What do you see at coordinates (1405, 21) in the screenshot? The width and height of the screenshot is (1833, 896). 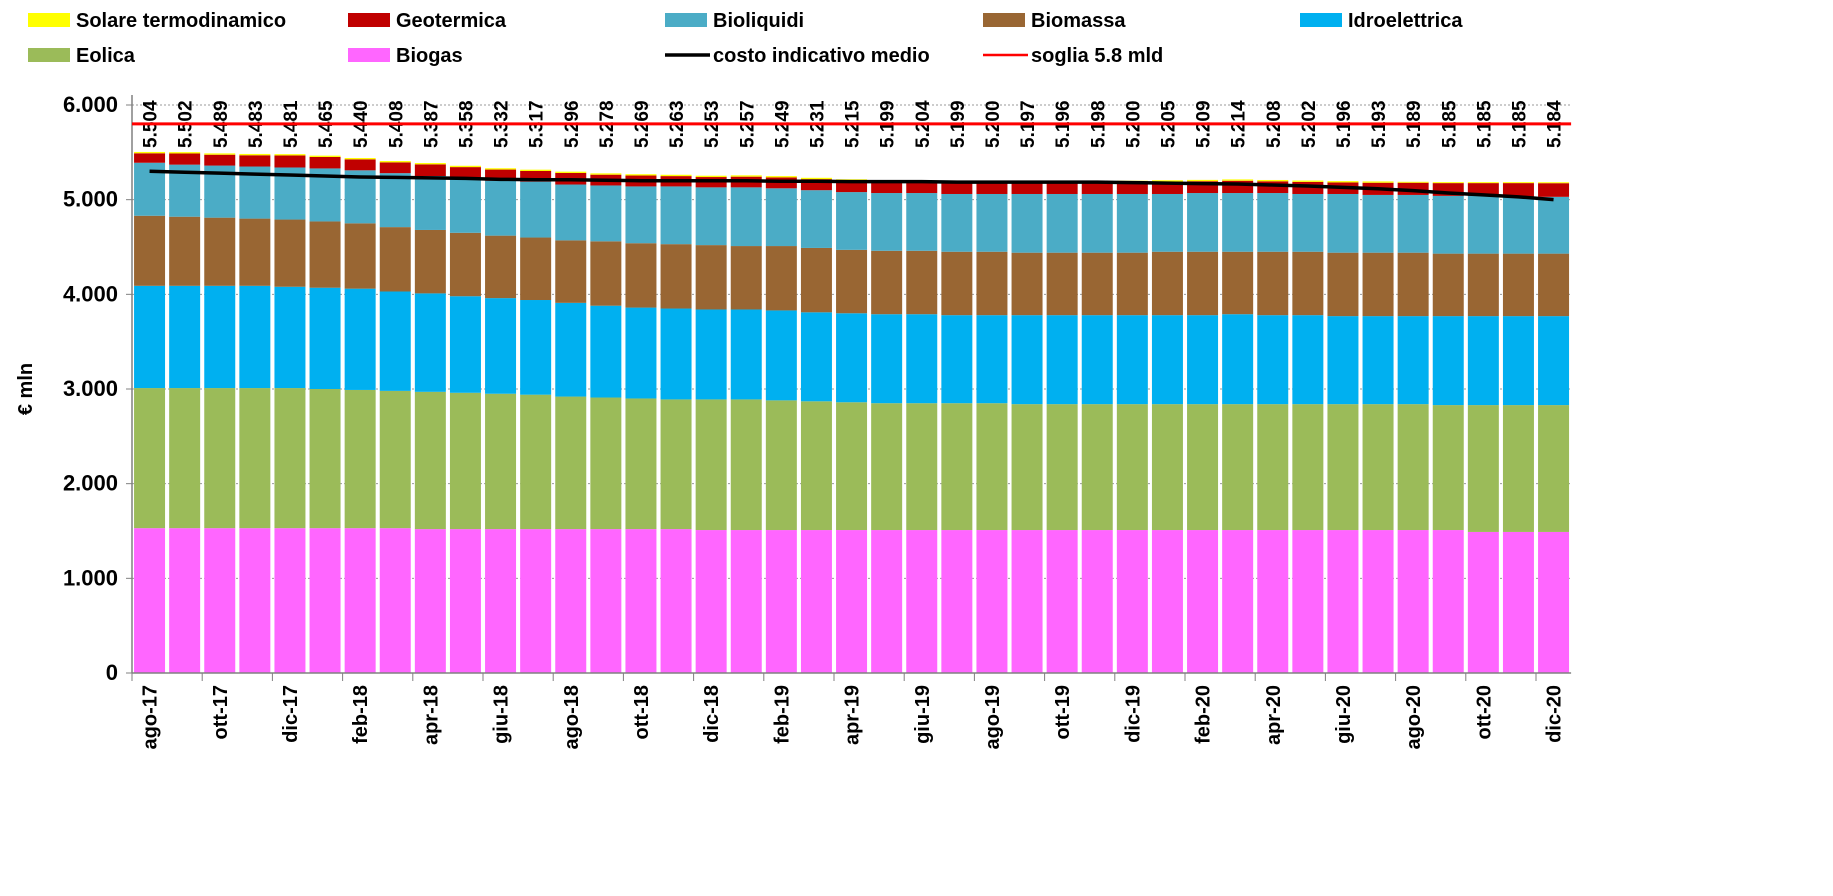 I see `legend-label: Idroelettrica` at bounding box center [1405, 21].